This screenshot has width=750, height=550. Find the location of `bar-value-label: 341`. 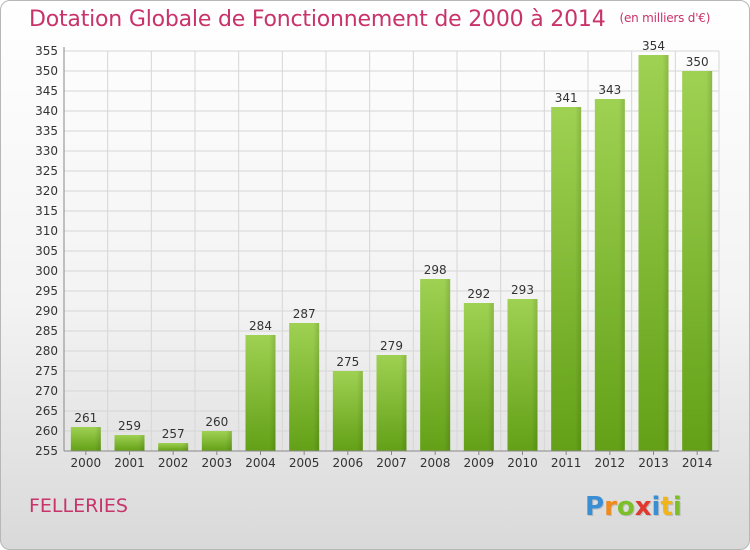

bar-value-label: 341 is located at coordinates (566, 98).